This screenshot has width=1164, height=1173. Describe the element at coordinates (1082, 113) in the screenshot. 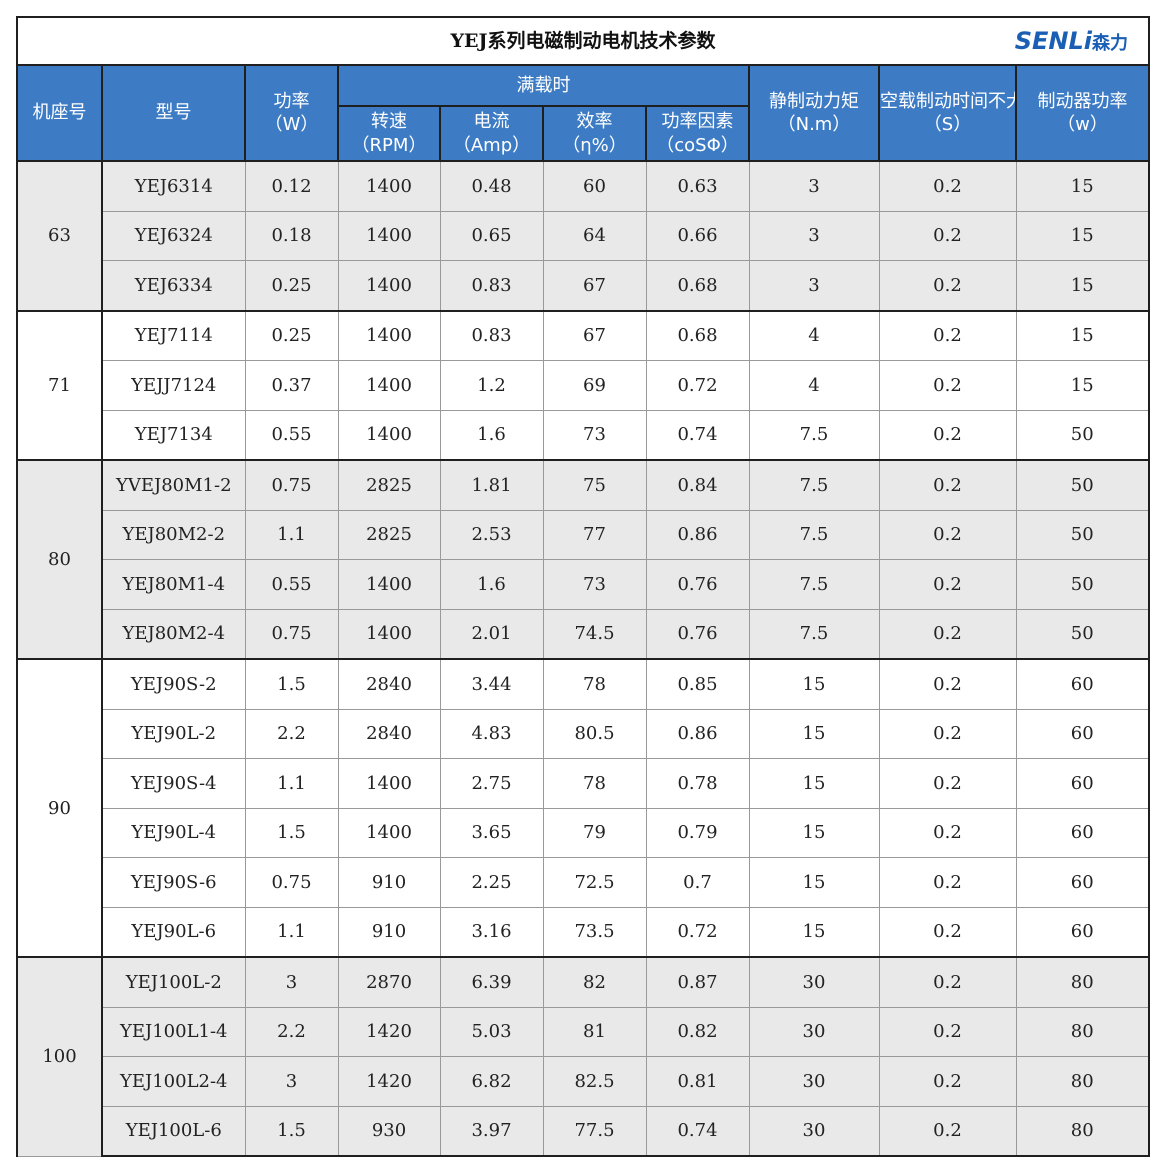

I see `header-cell: 制动器功率 （w）` at that location.